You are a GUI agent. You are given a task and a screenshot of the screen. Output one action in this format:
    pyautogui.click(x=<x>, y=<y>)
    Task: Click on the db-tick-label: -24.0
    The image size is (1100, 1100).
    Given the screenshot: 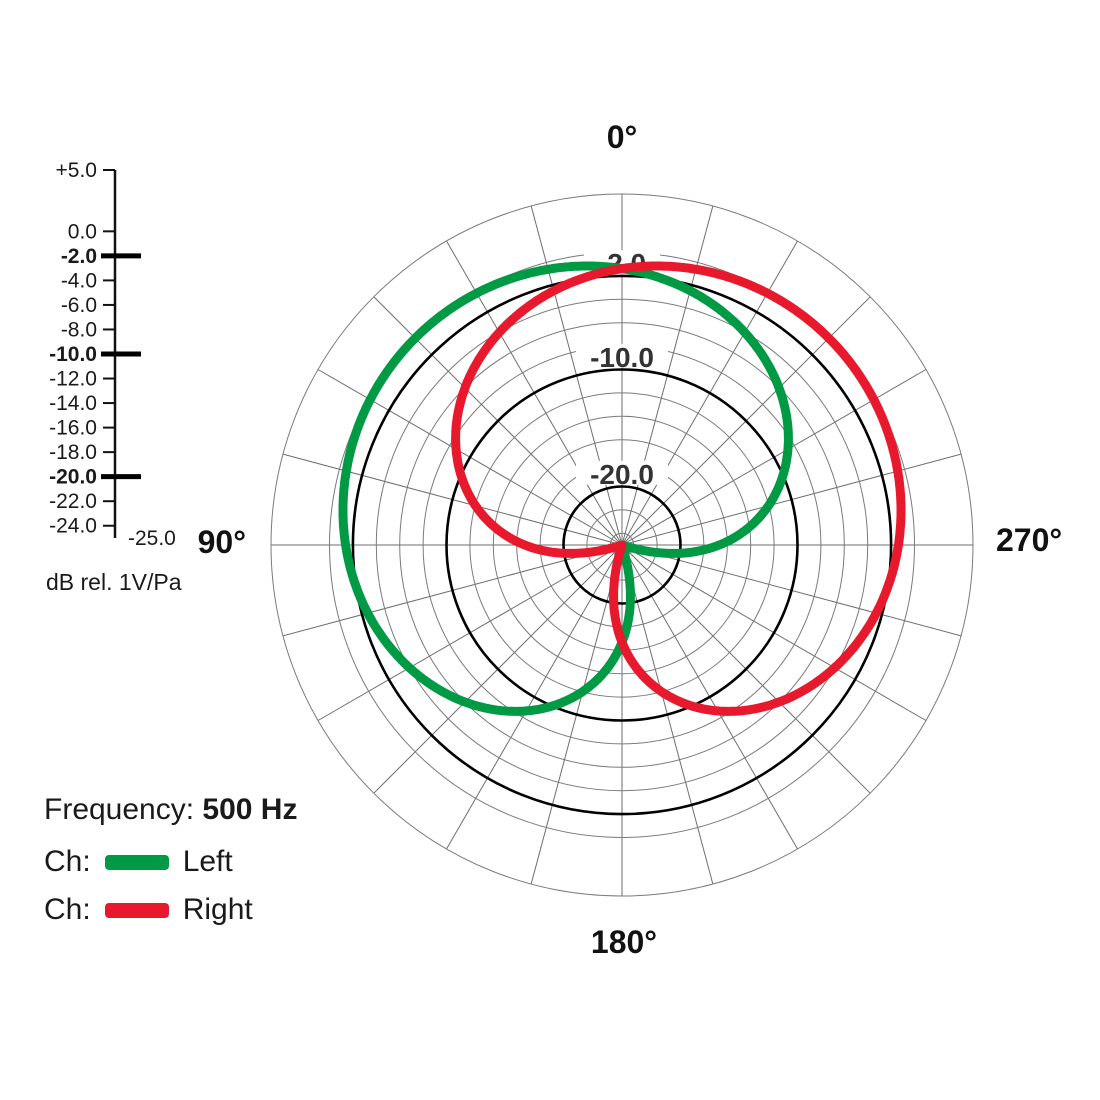 What is the action you would take?
    pyautogui.click(x=73, y=526)
    